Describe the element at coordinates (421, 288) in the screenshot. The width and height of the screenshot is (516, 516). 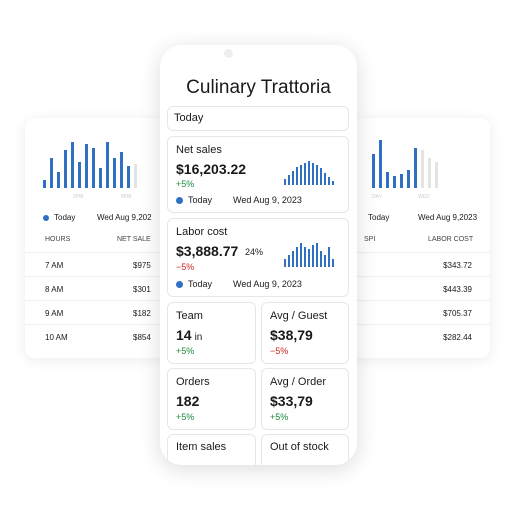
I see `table-row: $443.39` at that location.